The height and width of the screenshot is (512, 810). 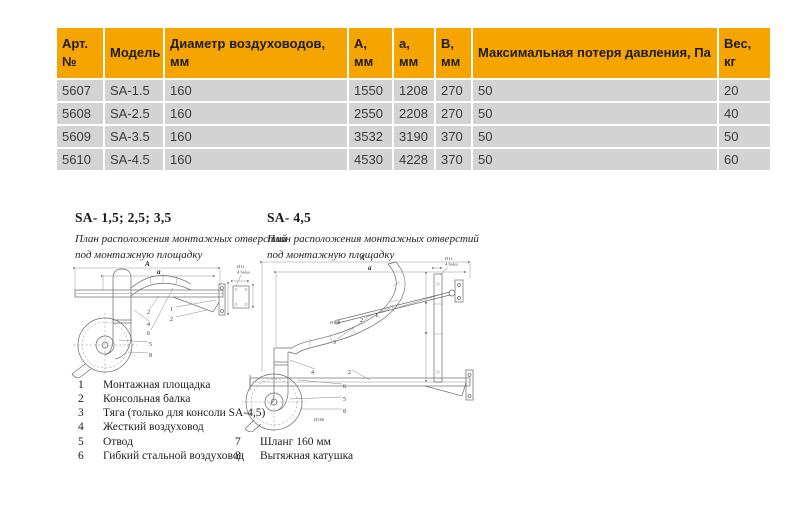 I want to click on legend-label: Вытяжная катушка, so click(x=307, y=456).